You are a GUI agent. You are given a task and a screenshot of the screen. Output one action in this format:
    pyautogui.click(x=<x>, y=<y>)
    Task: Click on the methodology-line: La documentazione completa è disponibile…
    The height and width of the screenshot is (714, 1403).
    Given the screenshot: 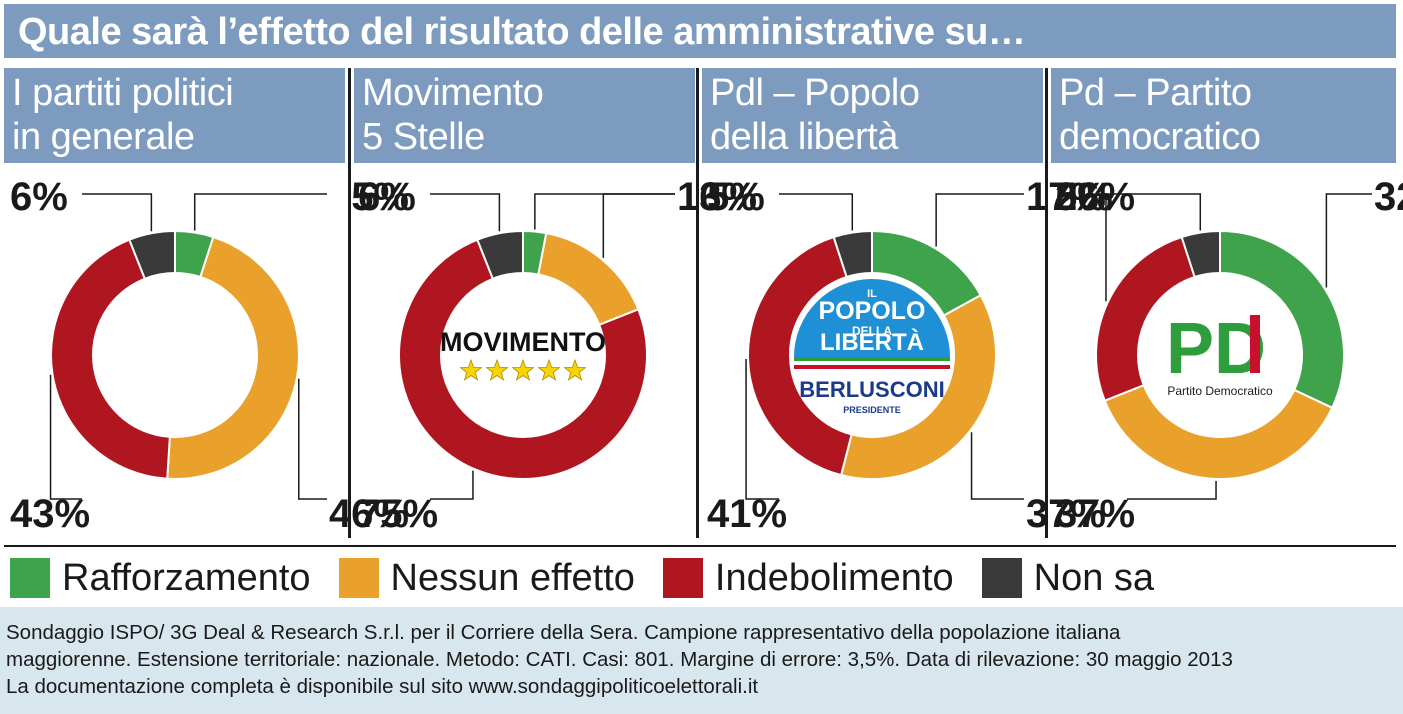 What is the action you would take?
    pyautogui.click(x=382, y=686)
    